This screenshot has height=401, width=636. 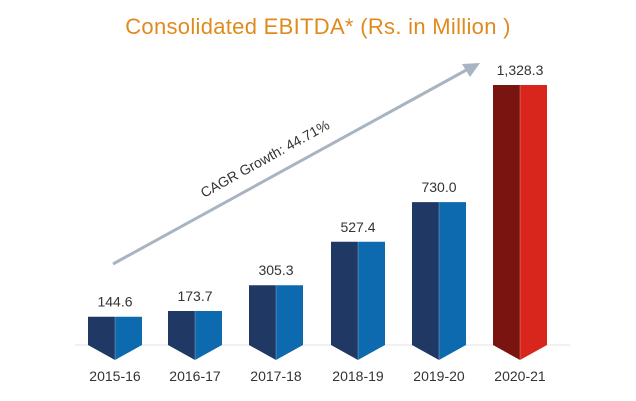 What do you see at coordinates (195, 376) in the screenshot?
I see `category-label: 2016-17` at bounding box center [195, 376].